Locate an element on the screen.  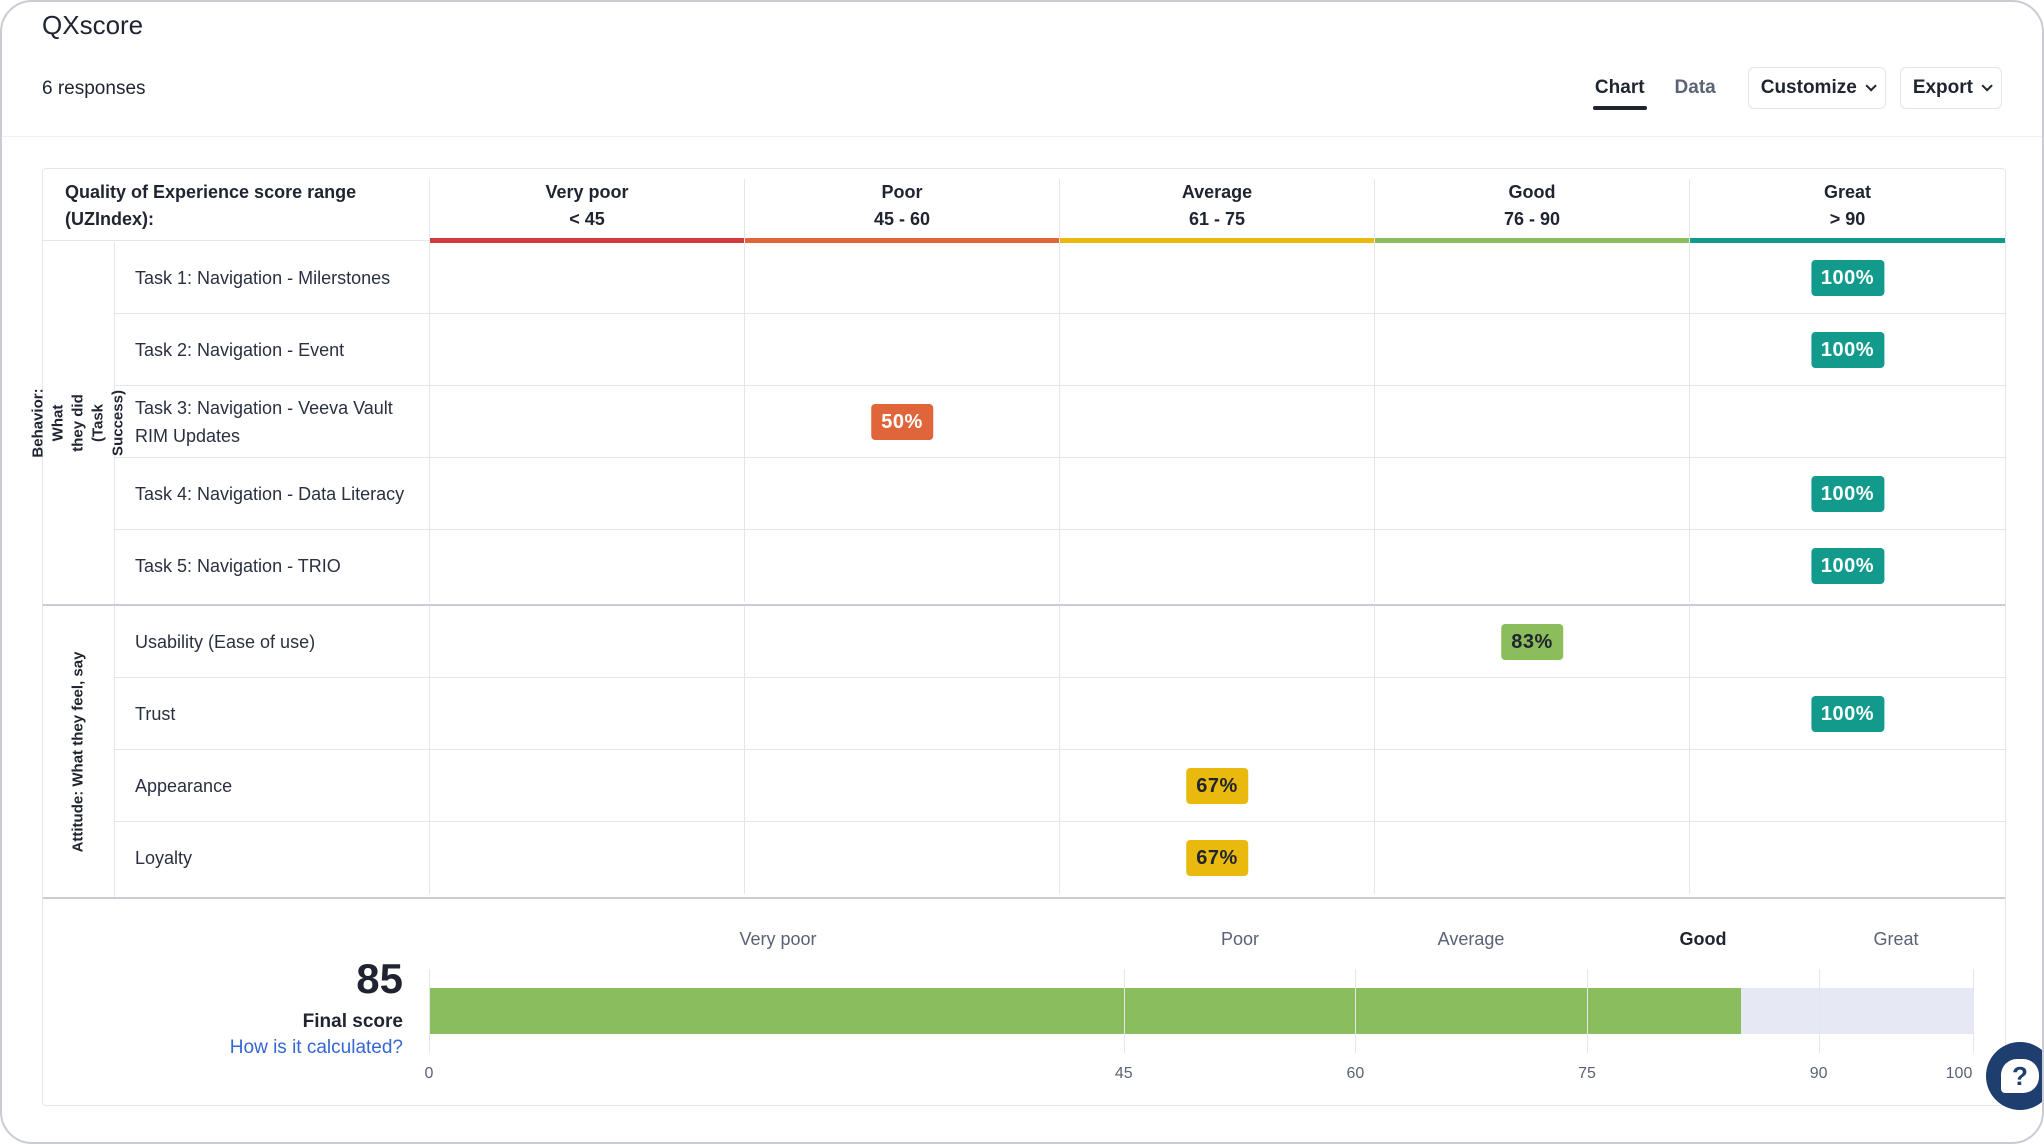
tab-data: Data is located at coordinates (1695, 87).